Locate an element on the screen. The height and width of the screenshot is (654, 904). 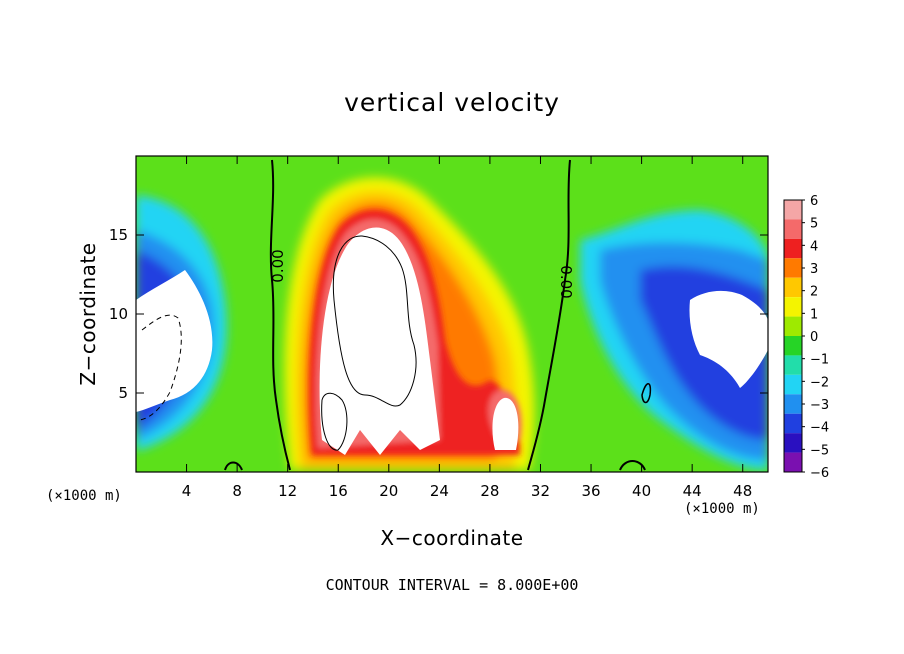
y-axis-label: Z−coordinate is located at coordinates (88, 314).